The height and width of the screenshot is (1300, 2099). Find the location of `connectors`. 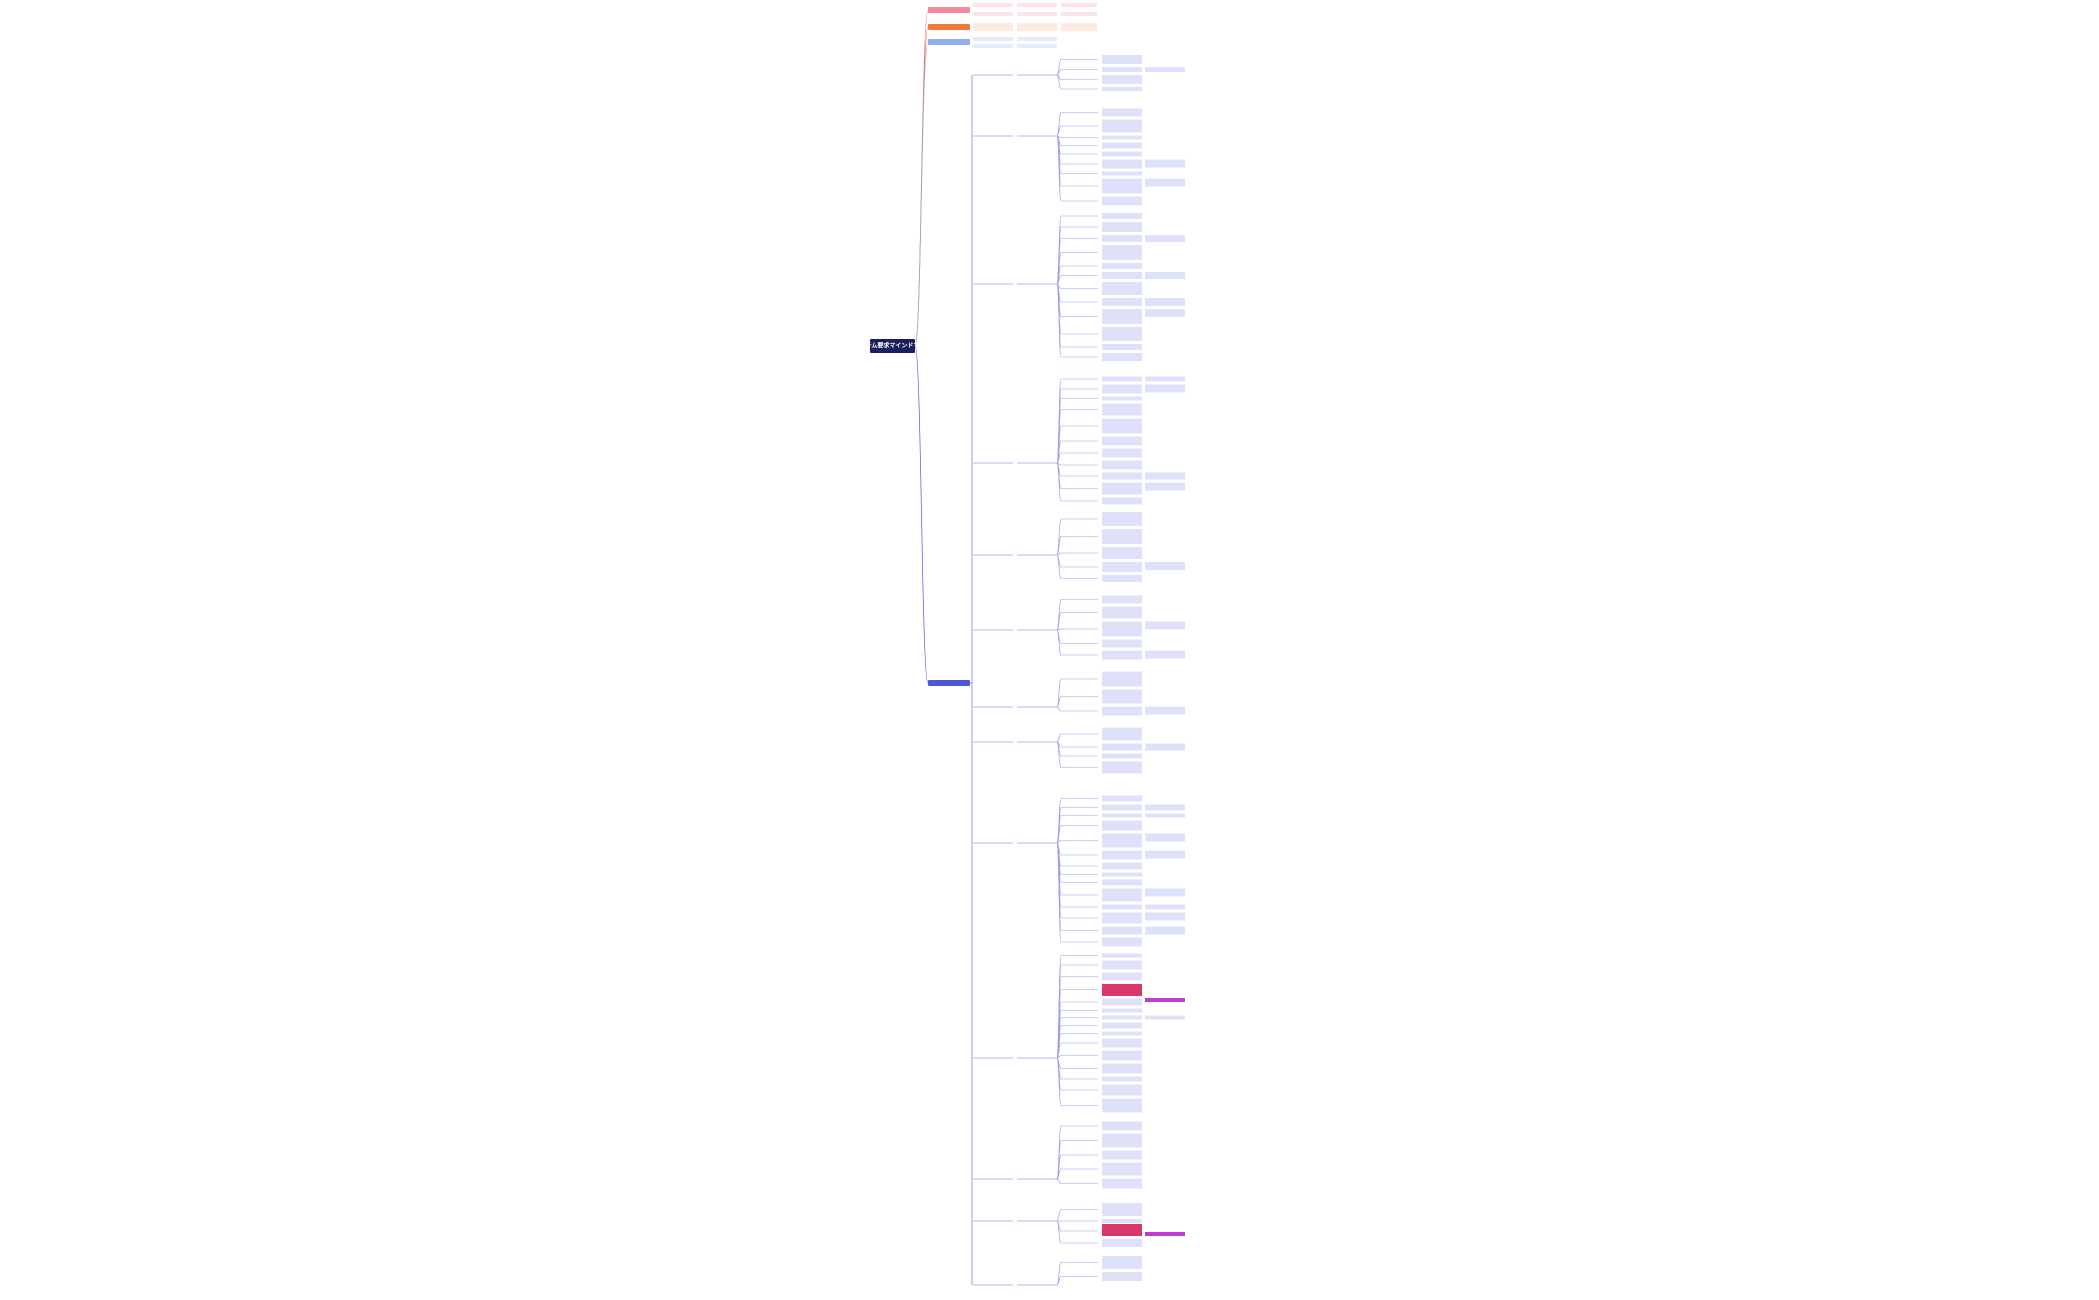

connectors is located at coordinates (988, 647).